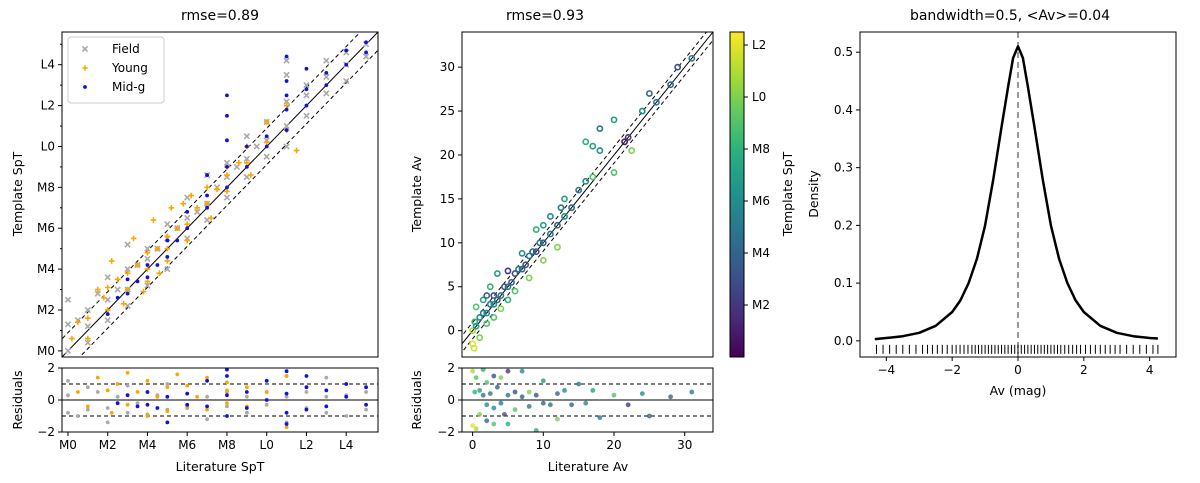 Image resolution: width=1200 pixels, height=483 pixels. I want to click on av-residual-ytick-label: 2, so click(451, 368).